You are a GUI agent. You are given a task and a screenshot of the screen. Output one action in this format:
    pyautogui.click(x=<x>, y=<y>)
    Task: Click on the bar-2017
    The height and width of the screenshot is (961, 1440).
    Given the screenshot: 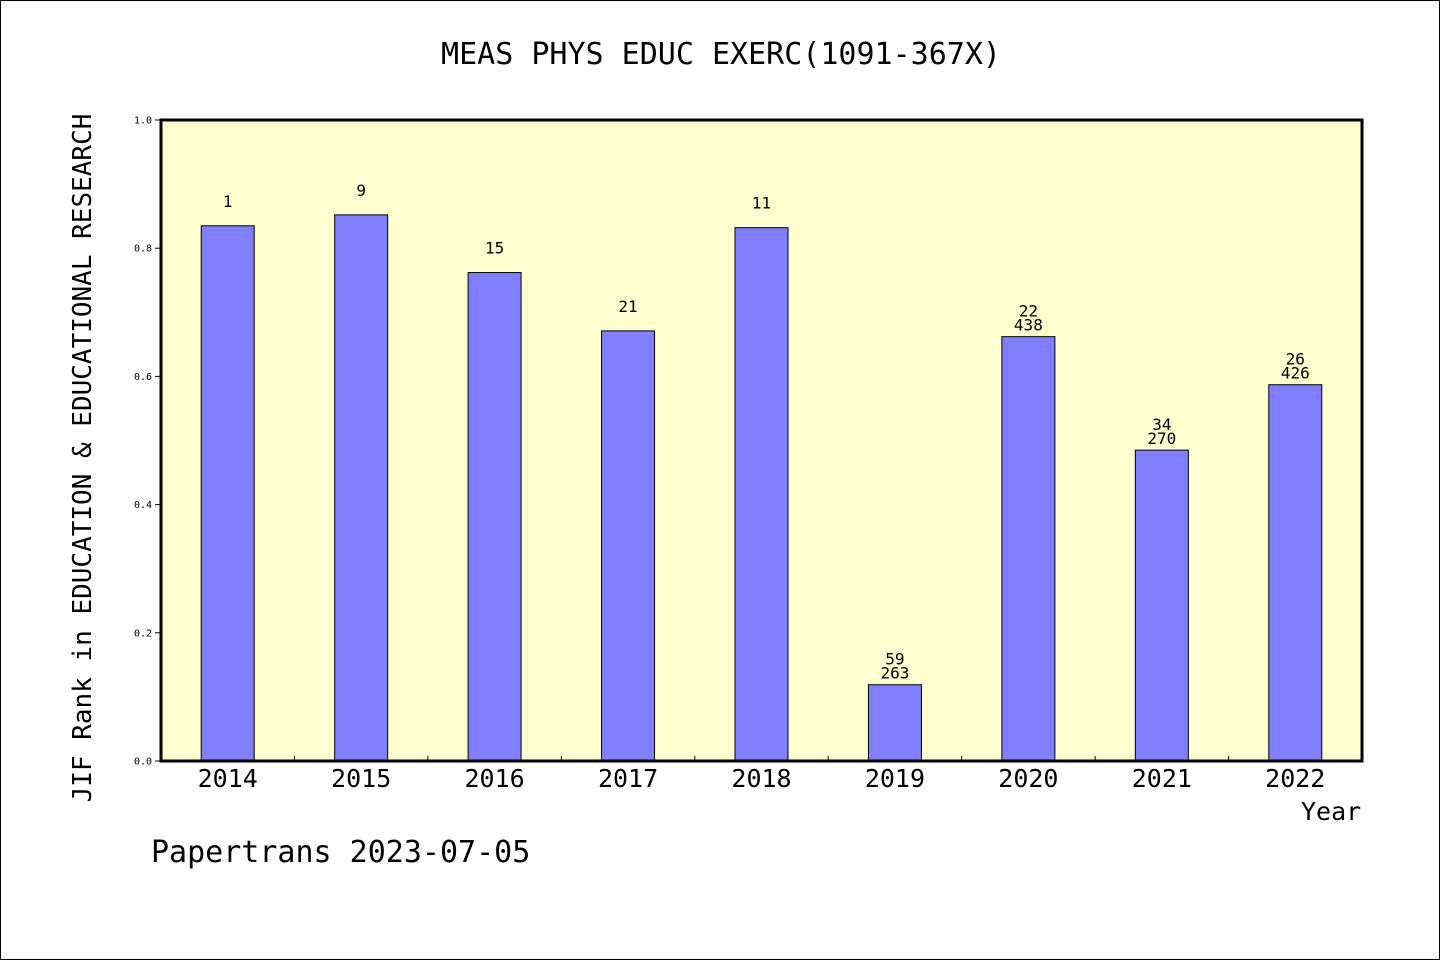 What is the action you would take?
    pyautogui.click(x=628, y=546)
    